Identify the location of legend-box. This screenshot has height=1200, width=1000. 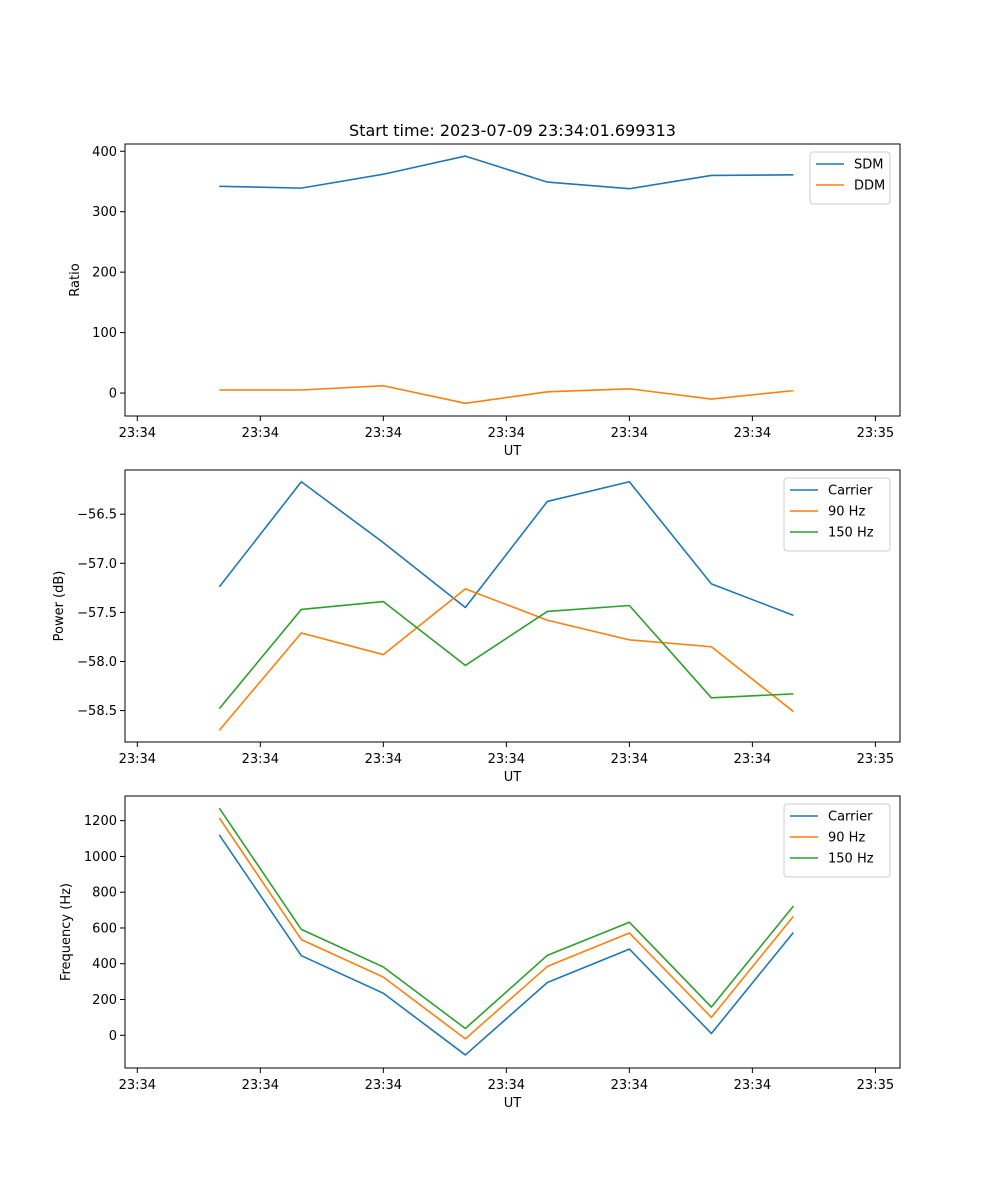
(850, 178).